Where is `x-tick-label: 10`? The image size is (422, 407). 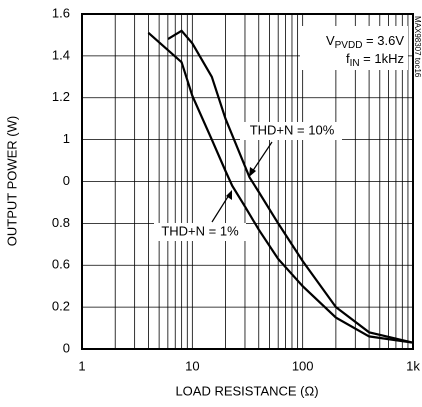
x-tick-label: 10 is located at coordinates (192, 365).